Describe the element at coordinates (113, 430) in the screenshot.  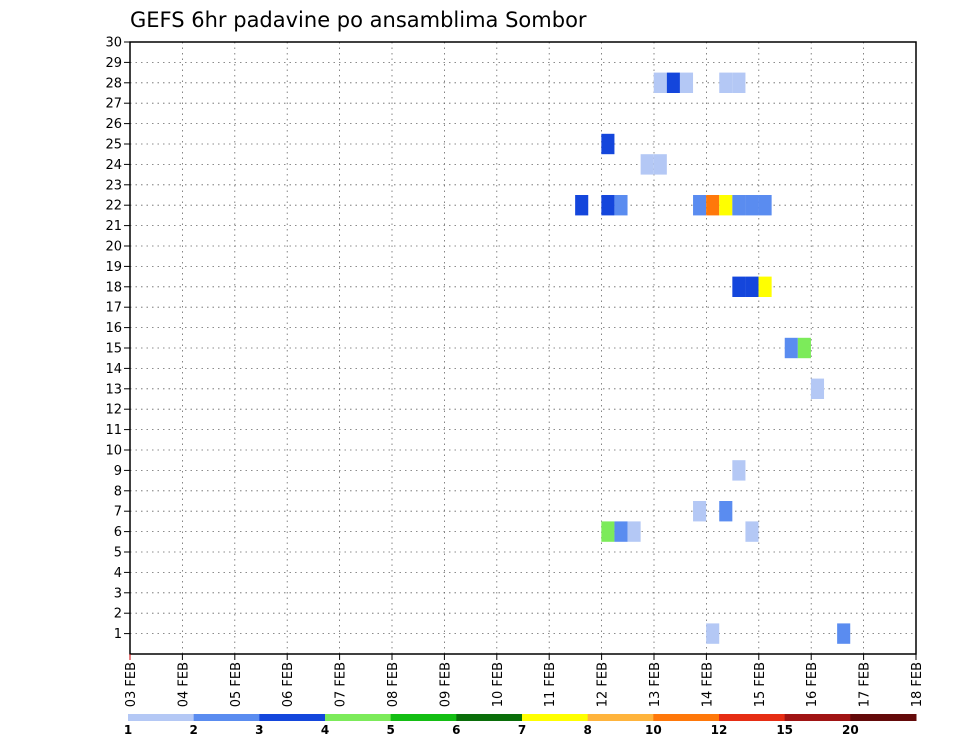
I see `y-tick-label-11: 11` at that location.